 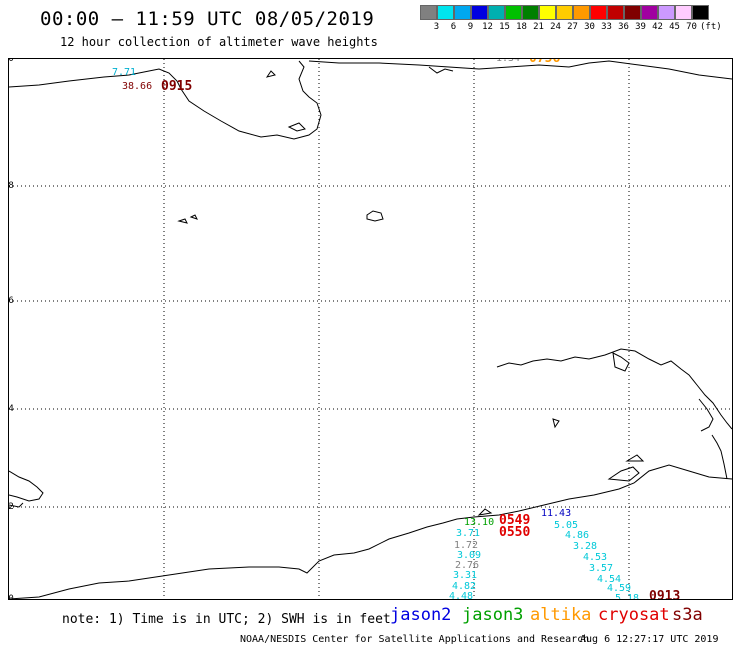 What do you see at coordinates (504, 27) in the screenshot?
I see `scale-label: 15` at bounding box center [504, 27].